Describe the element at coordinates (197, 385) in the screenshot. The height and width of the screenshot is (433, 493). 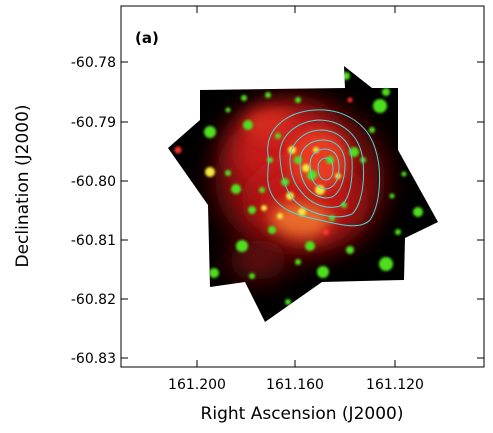
I see `x-tick-label-1: 161.200` at that location.